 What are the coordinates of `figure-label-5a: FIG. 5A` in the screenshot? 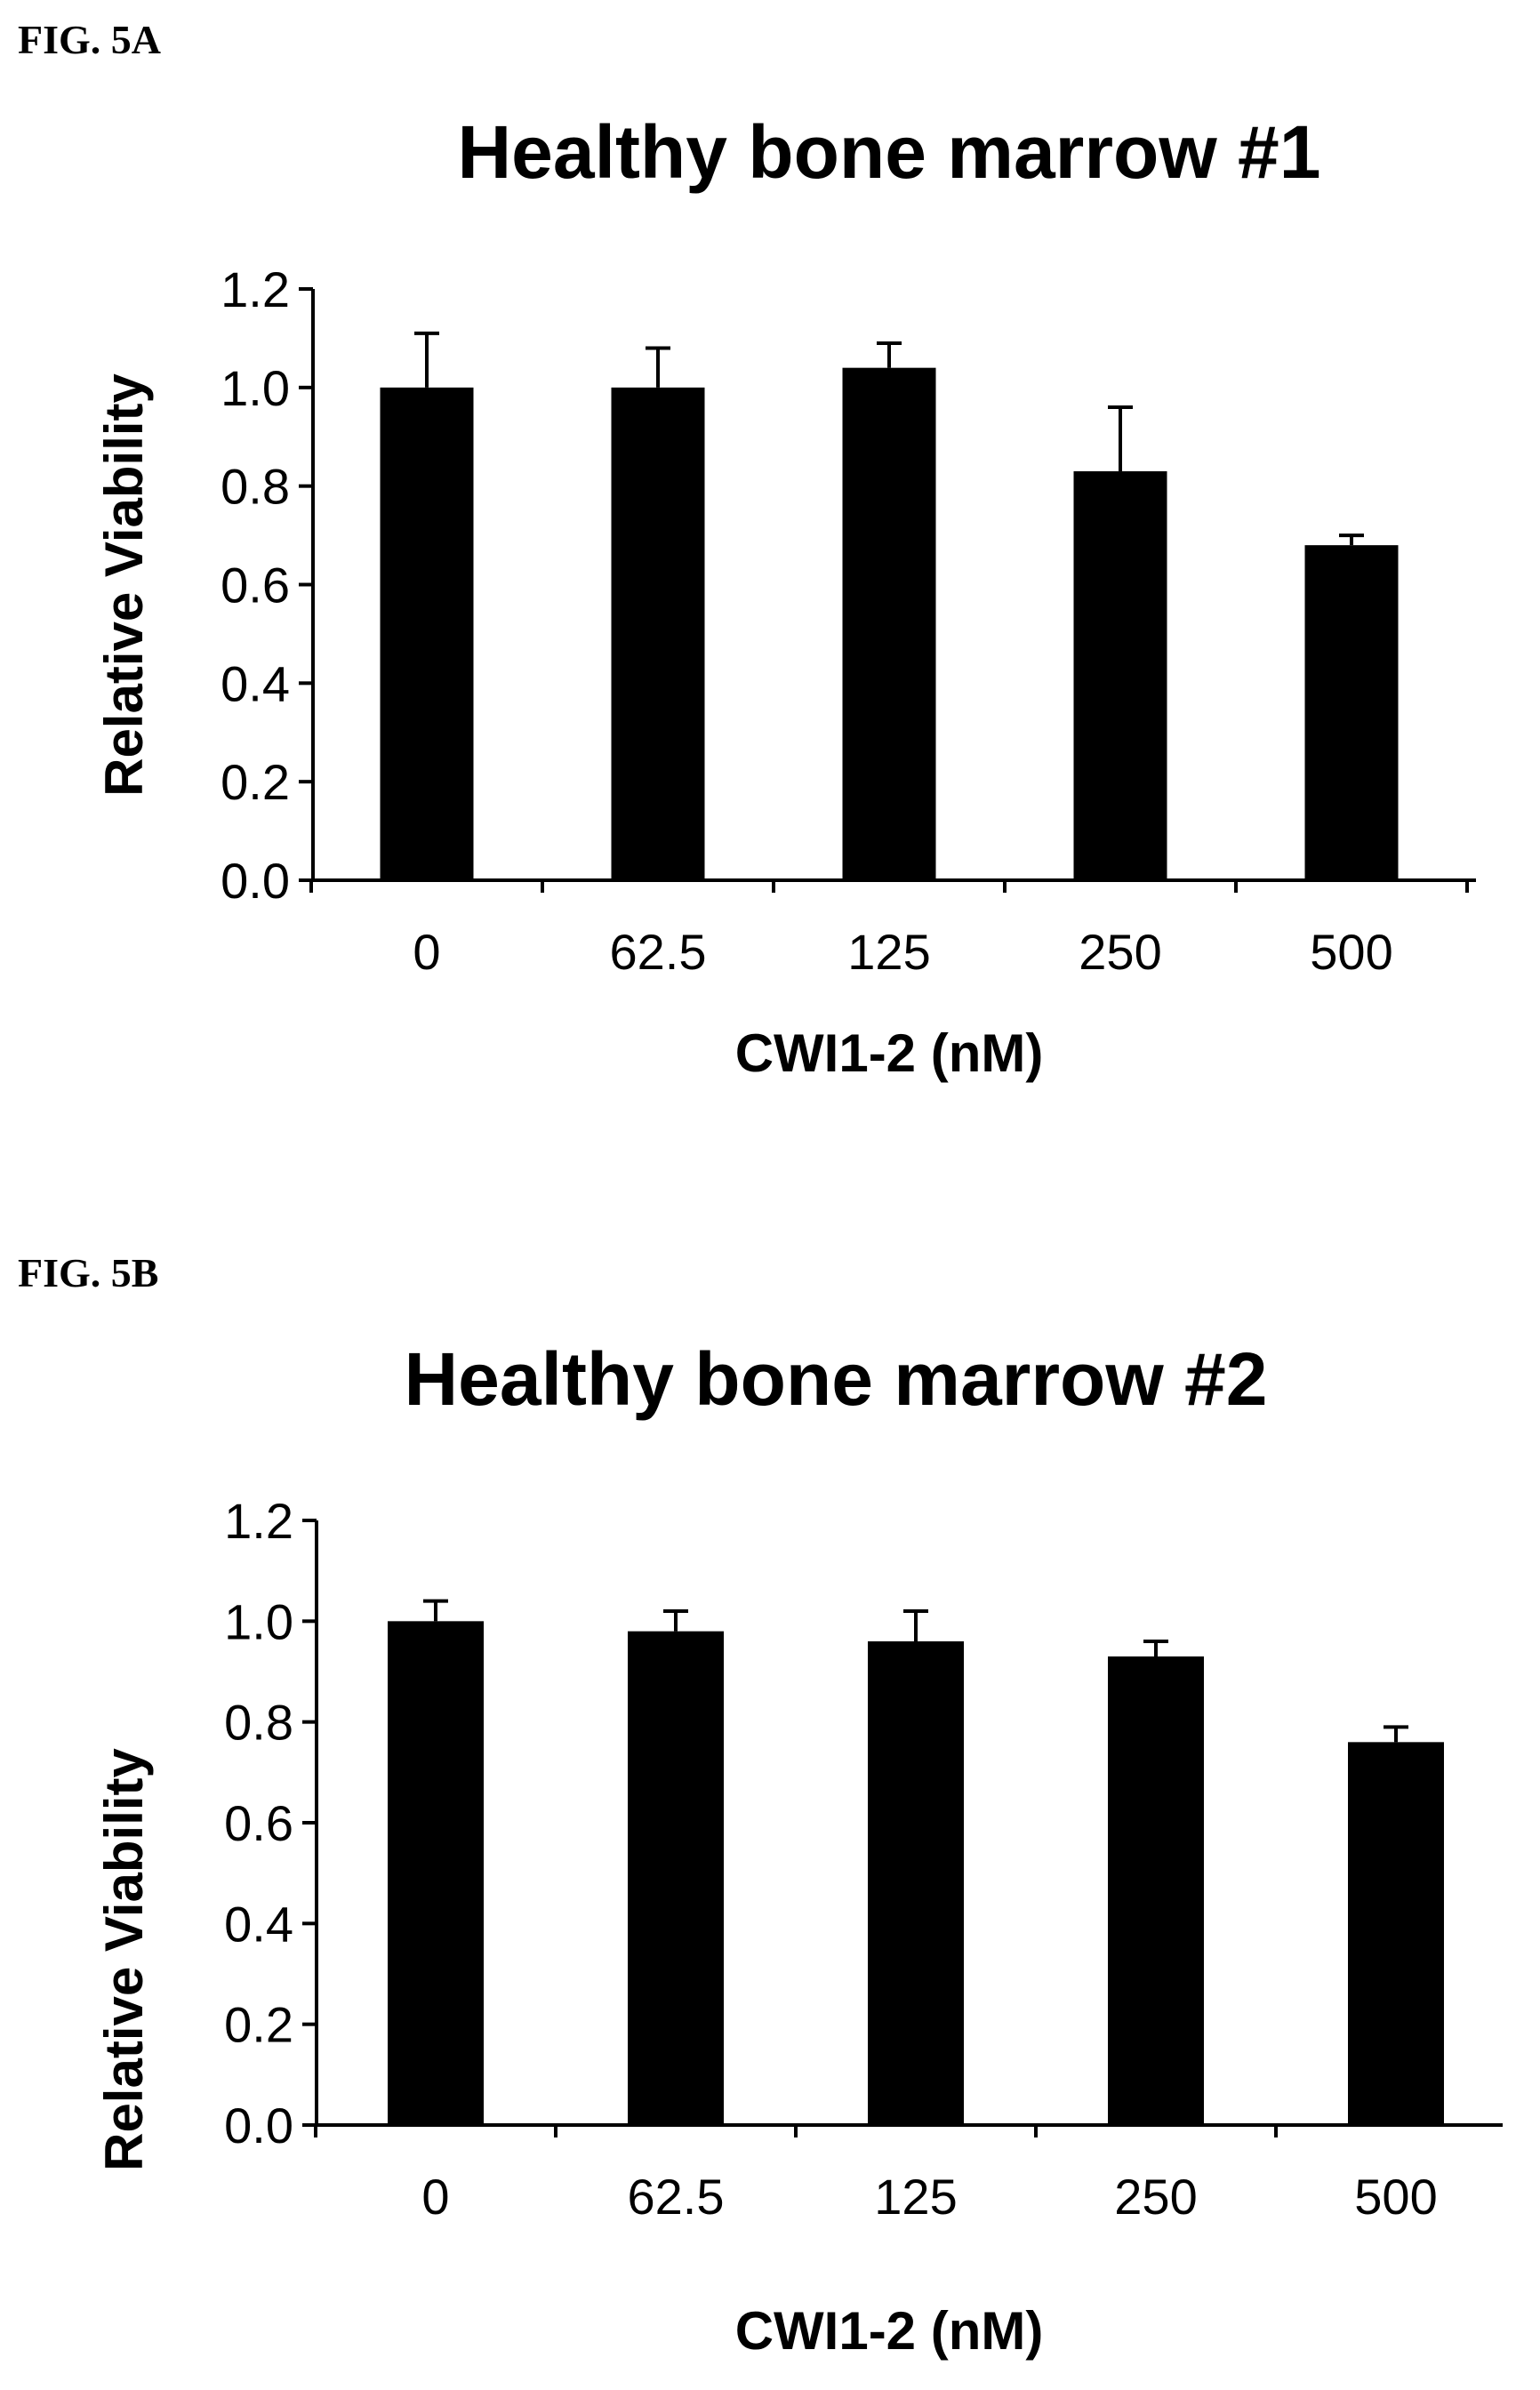 It's located at (90, 40).